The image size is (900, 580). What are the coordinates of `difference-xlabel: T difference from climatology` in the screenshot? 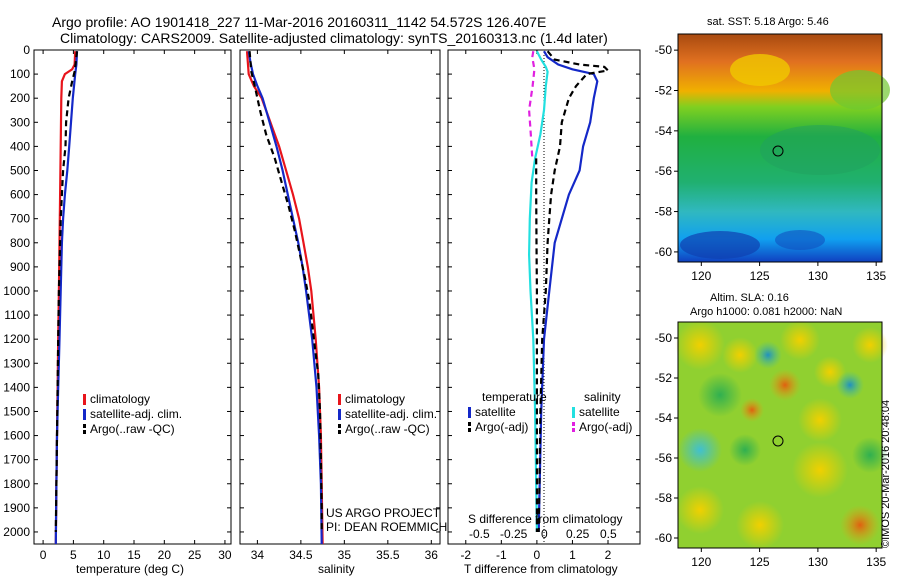 It's located at (541, 569).